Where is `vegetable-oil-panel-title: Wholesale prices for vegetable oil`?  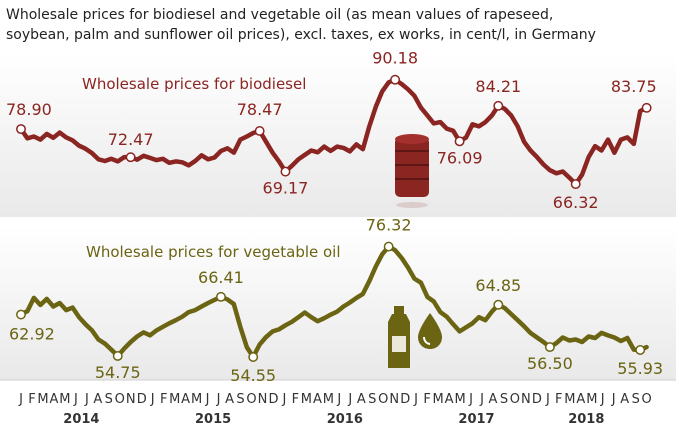 vegetable-oil-panel-title: Wholesale prices for vegetable oil is located at coordinates (213, 252).